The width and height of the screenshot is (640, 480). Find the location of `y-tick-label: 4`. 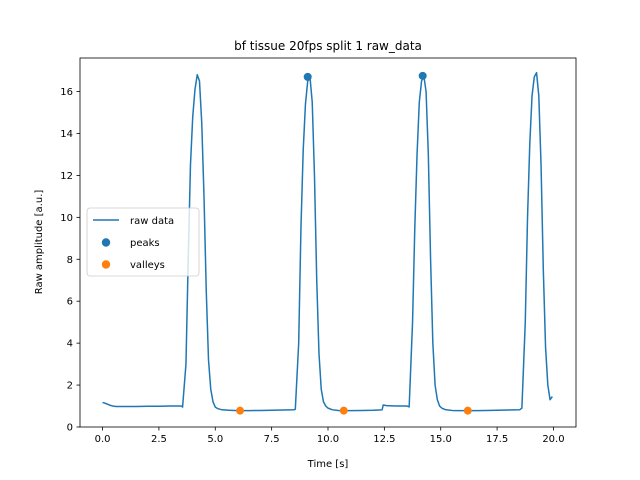

y-tick-label: 4 is located at coordinates (70, 344).